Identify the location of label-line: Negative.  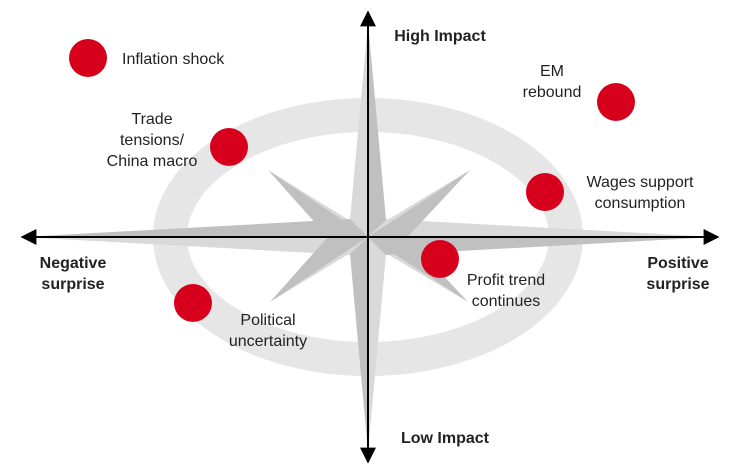
(73, 263).